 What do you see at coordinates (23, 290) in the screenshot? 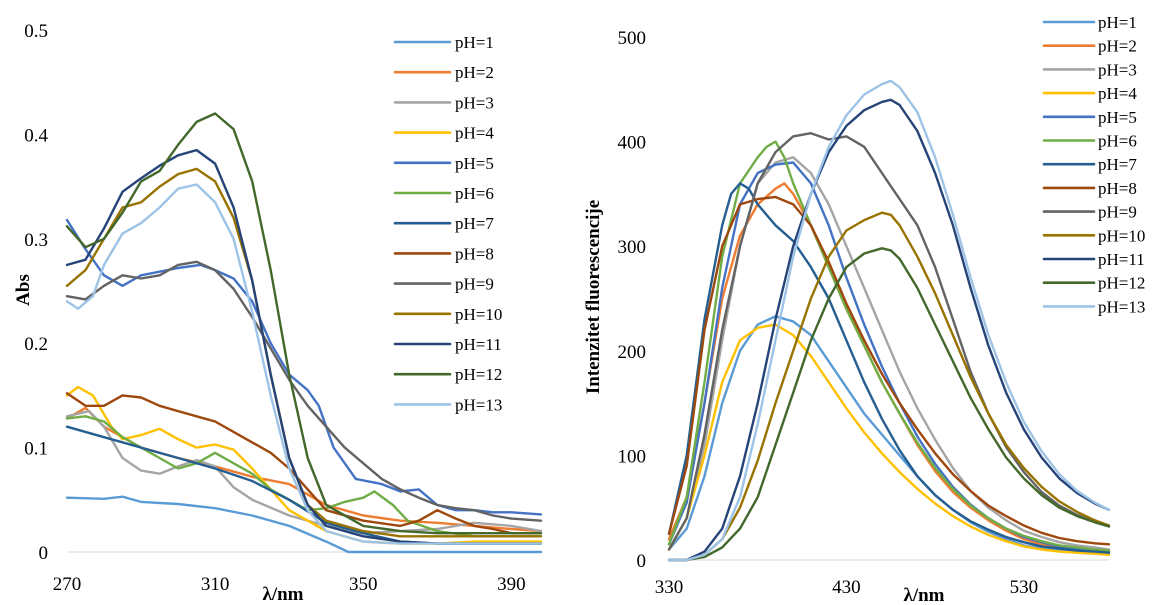
I see `y-axis-title: Abs` at bounding box center [23, 290].